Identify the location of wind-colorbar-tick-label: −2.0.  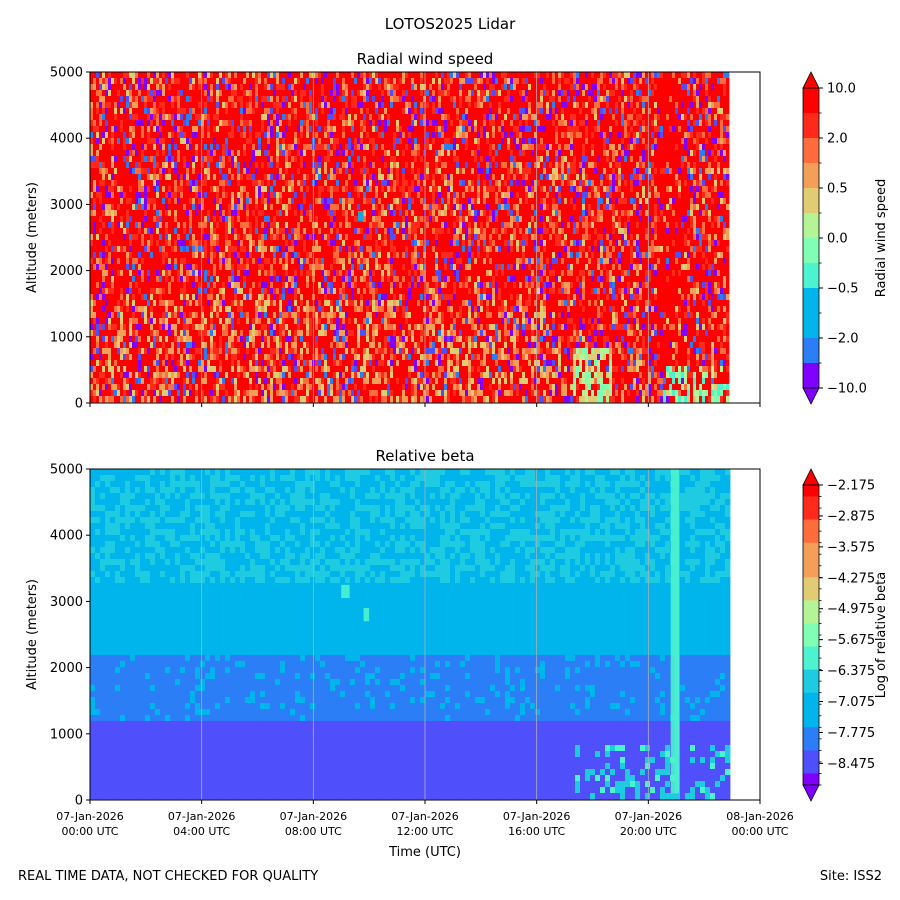
(843, 339).